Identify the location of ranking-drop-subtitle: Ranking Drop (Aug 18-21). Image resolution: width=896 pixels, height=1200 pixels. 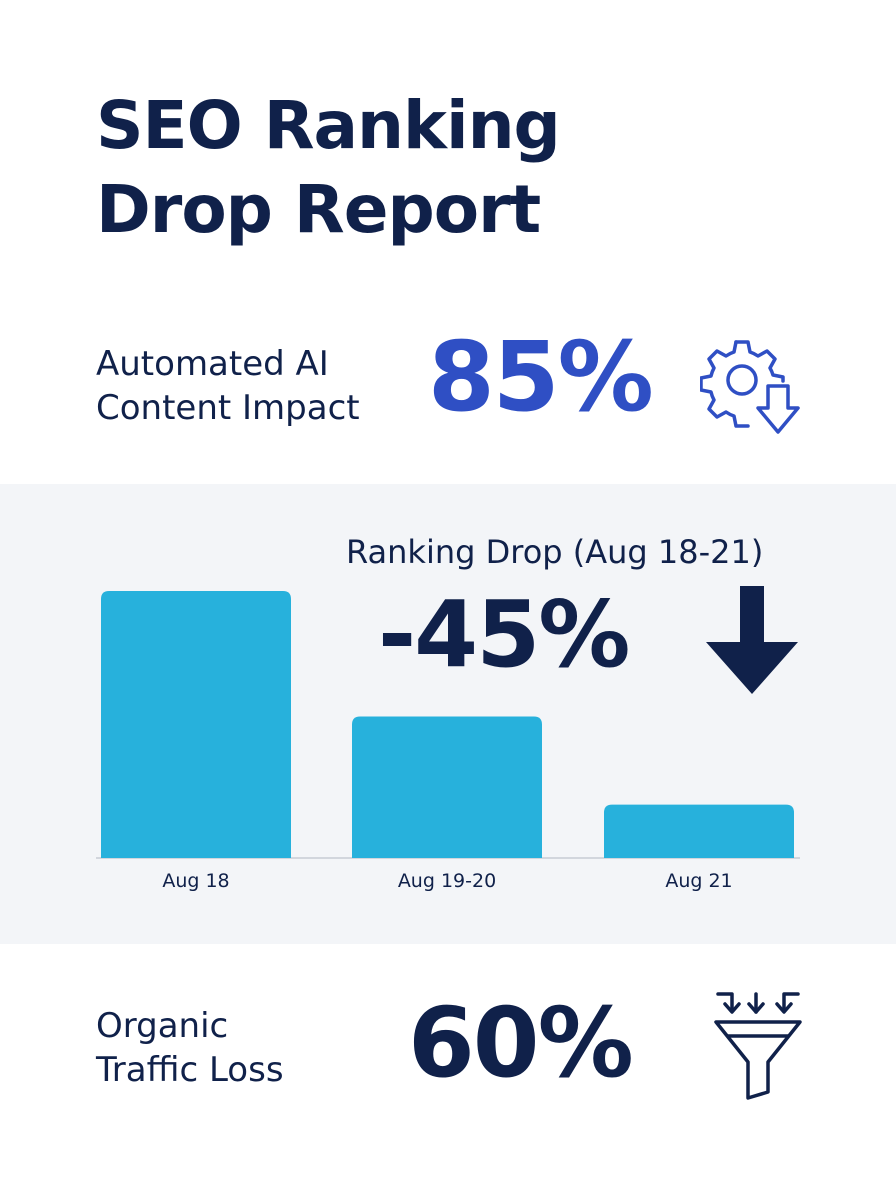
(555, 552).